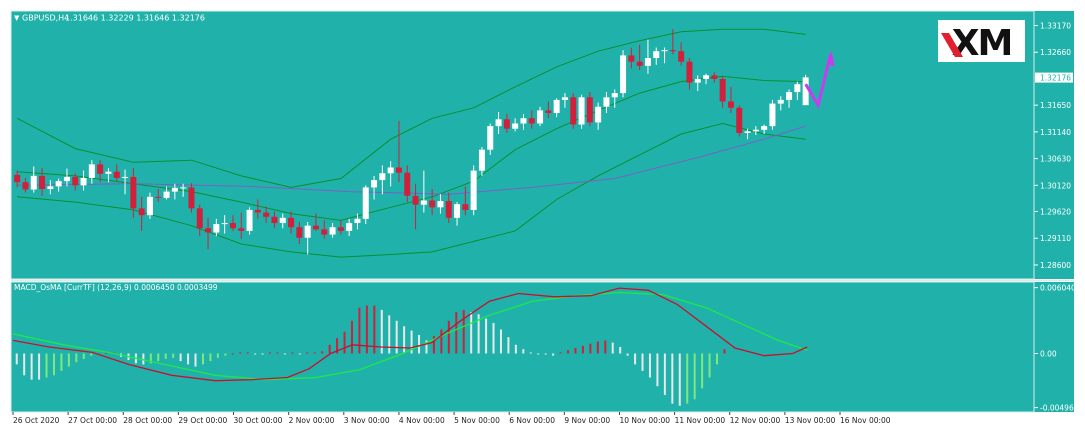  I want to click on xm-logo: XM, so click(981, 42).